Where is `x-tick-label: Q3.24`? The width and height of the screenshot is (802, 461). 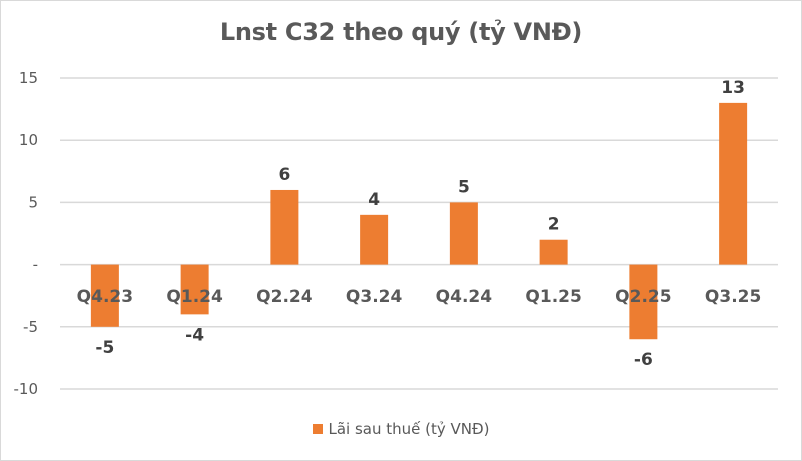
x-tick-label: Q3.24 is located at coordinates (374, 297).